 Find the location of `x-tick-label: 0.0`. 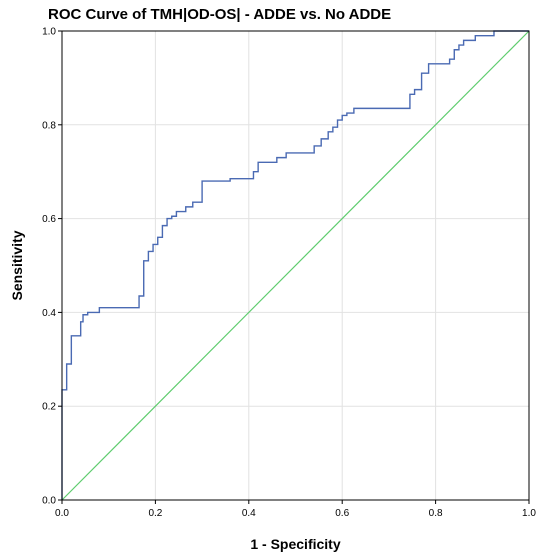

x-tick-label: 0.0 is located at coordinates (62, 513).